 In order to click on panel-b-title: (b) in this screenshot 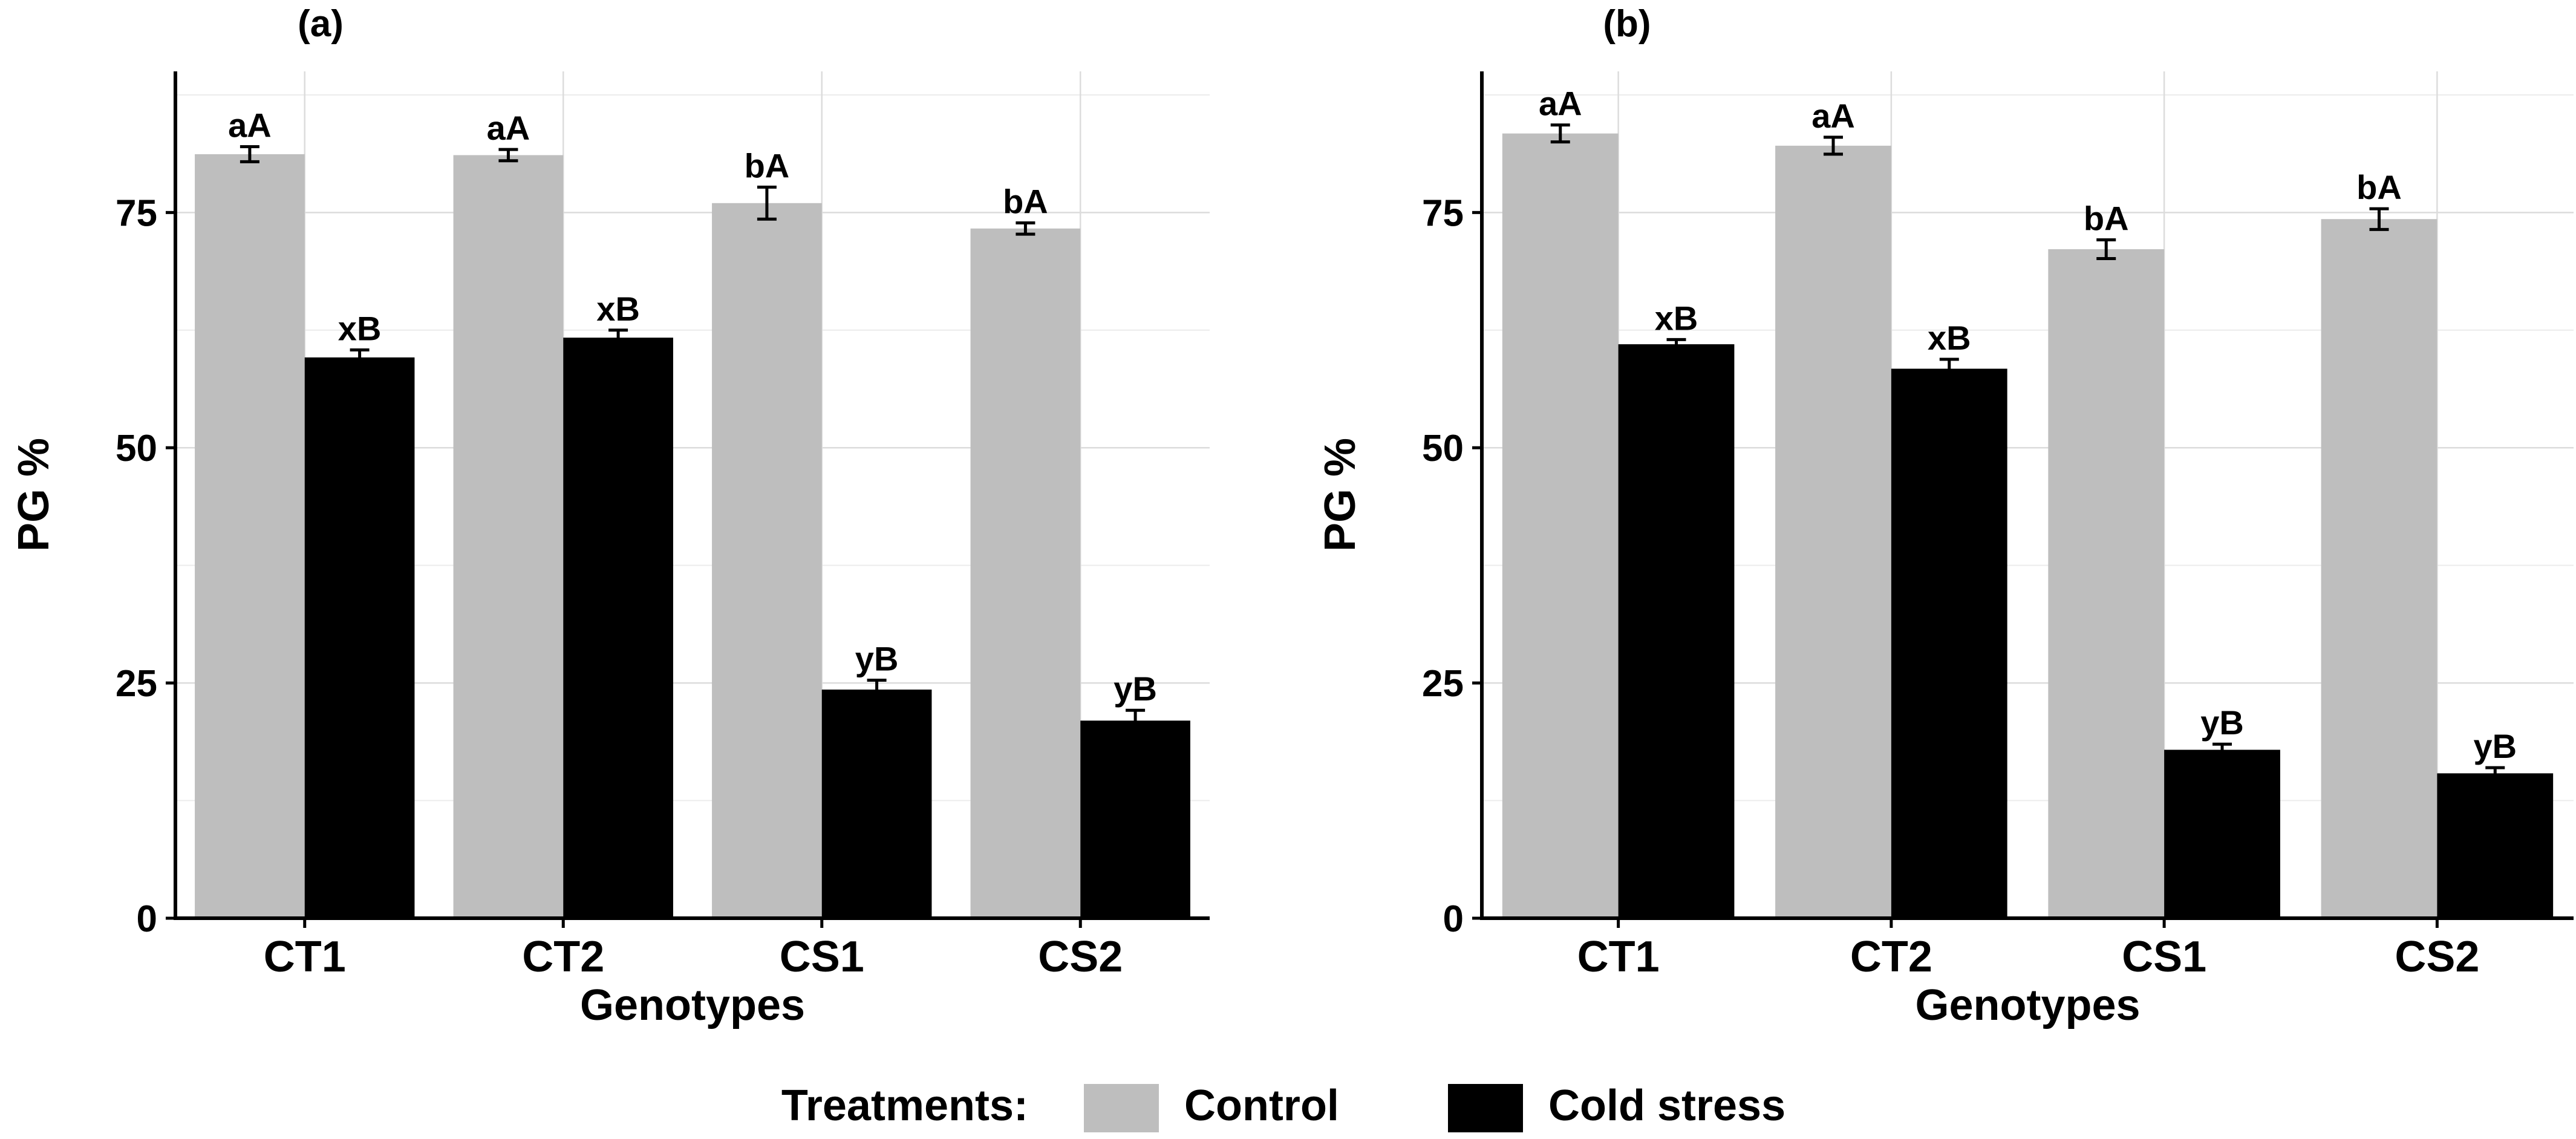, I will do `click(1627, 24)`.